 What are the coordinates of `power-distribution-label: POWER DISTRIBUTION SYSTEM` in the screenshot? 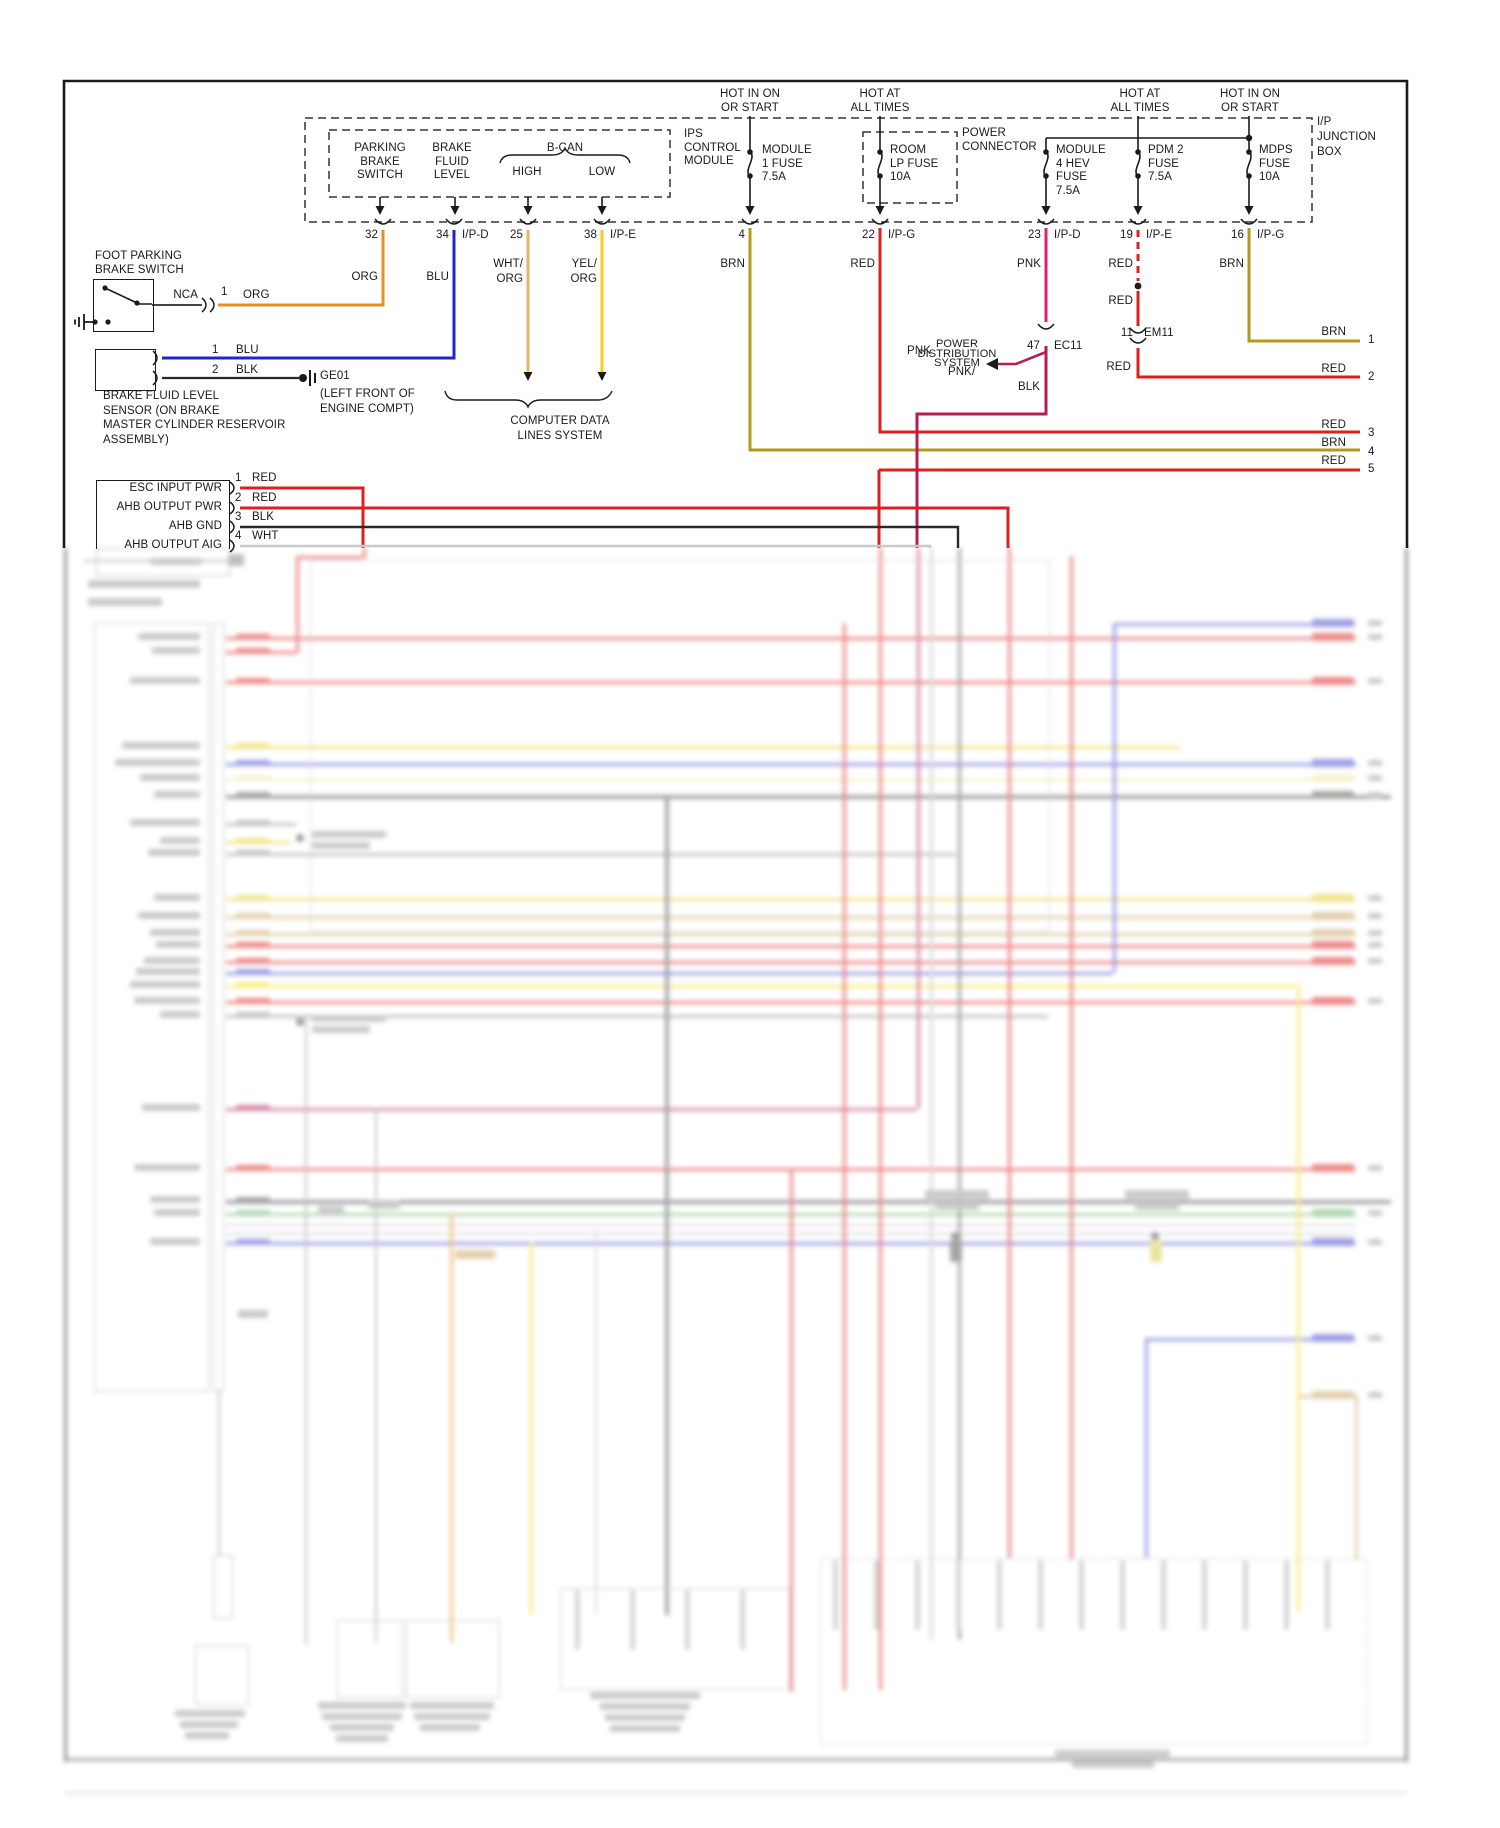 It's located at (957, 353).